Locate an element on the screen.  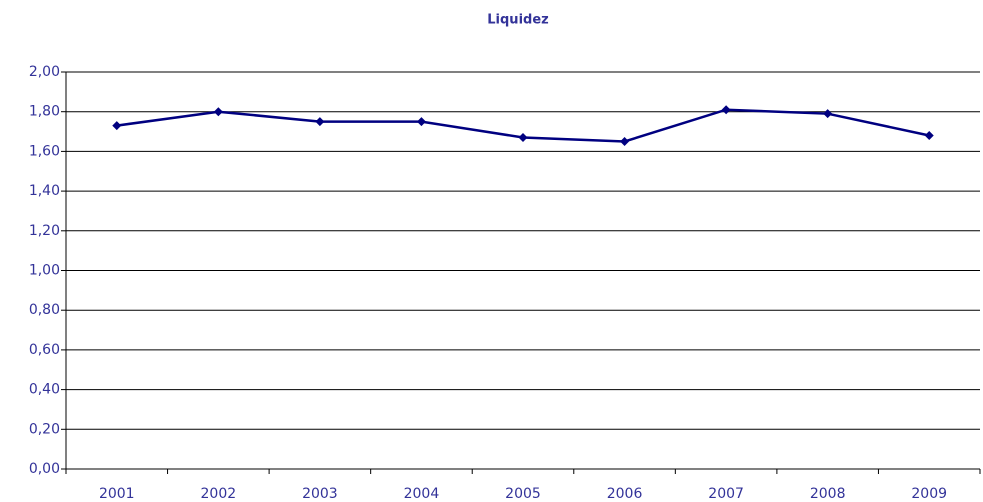
y-tick-label: 0,40 is located at coordinates (44, 390).